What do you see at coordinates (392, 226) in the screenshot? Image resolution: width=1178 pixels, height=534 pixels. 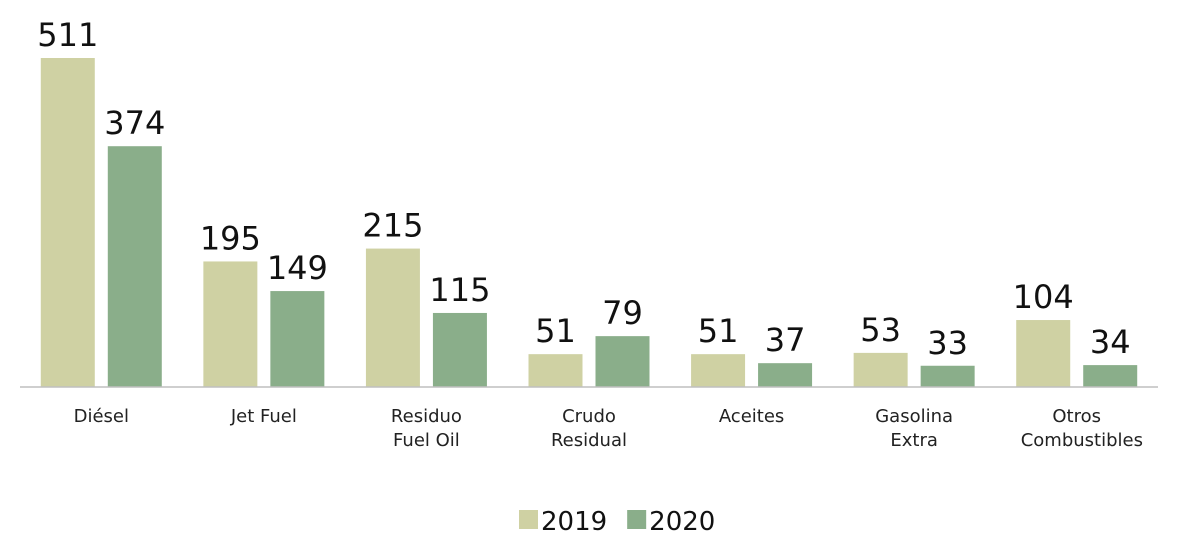 I see `value-label: 215` at bounding box center [392, 226].